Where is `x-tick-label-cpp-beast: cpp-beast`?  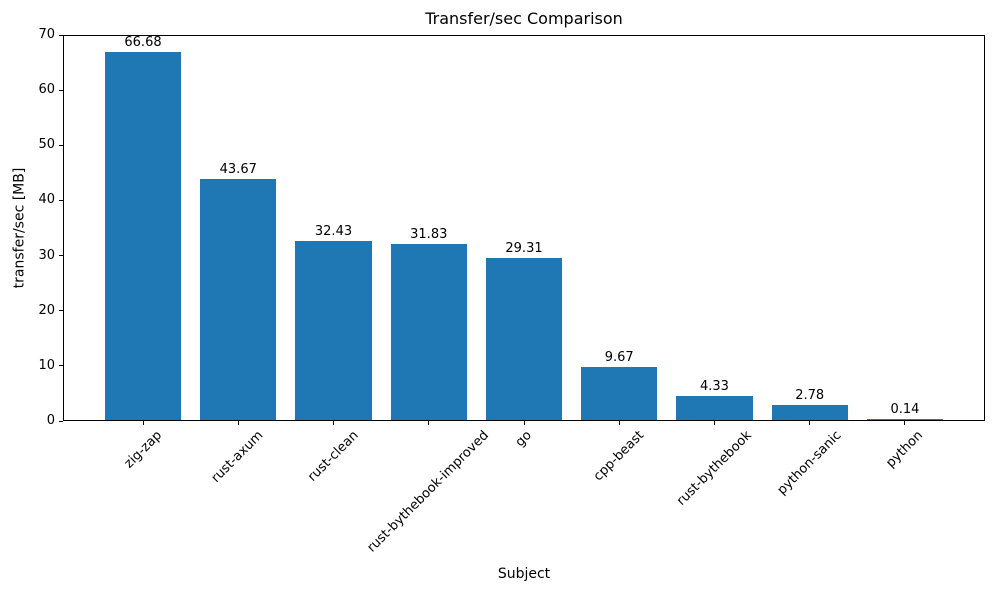
x-tick-label-cpp-beast: cpp-beast is located at coordinates (619, 456).